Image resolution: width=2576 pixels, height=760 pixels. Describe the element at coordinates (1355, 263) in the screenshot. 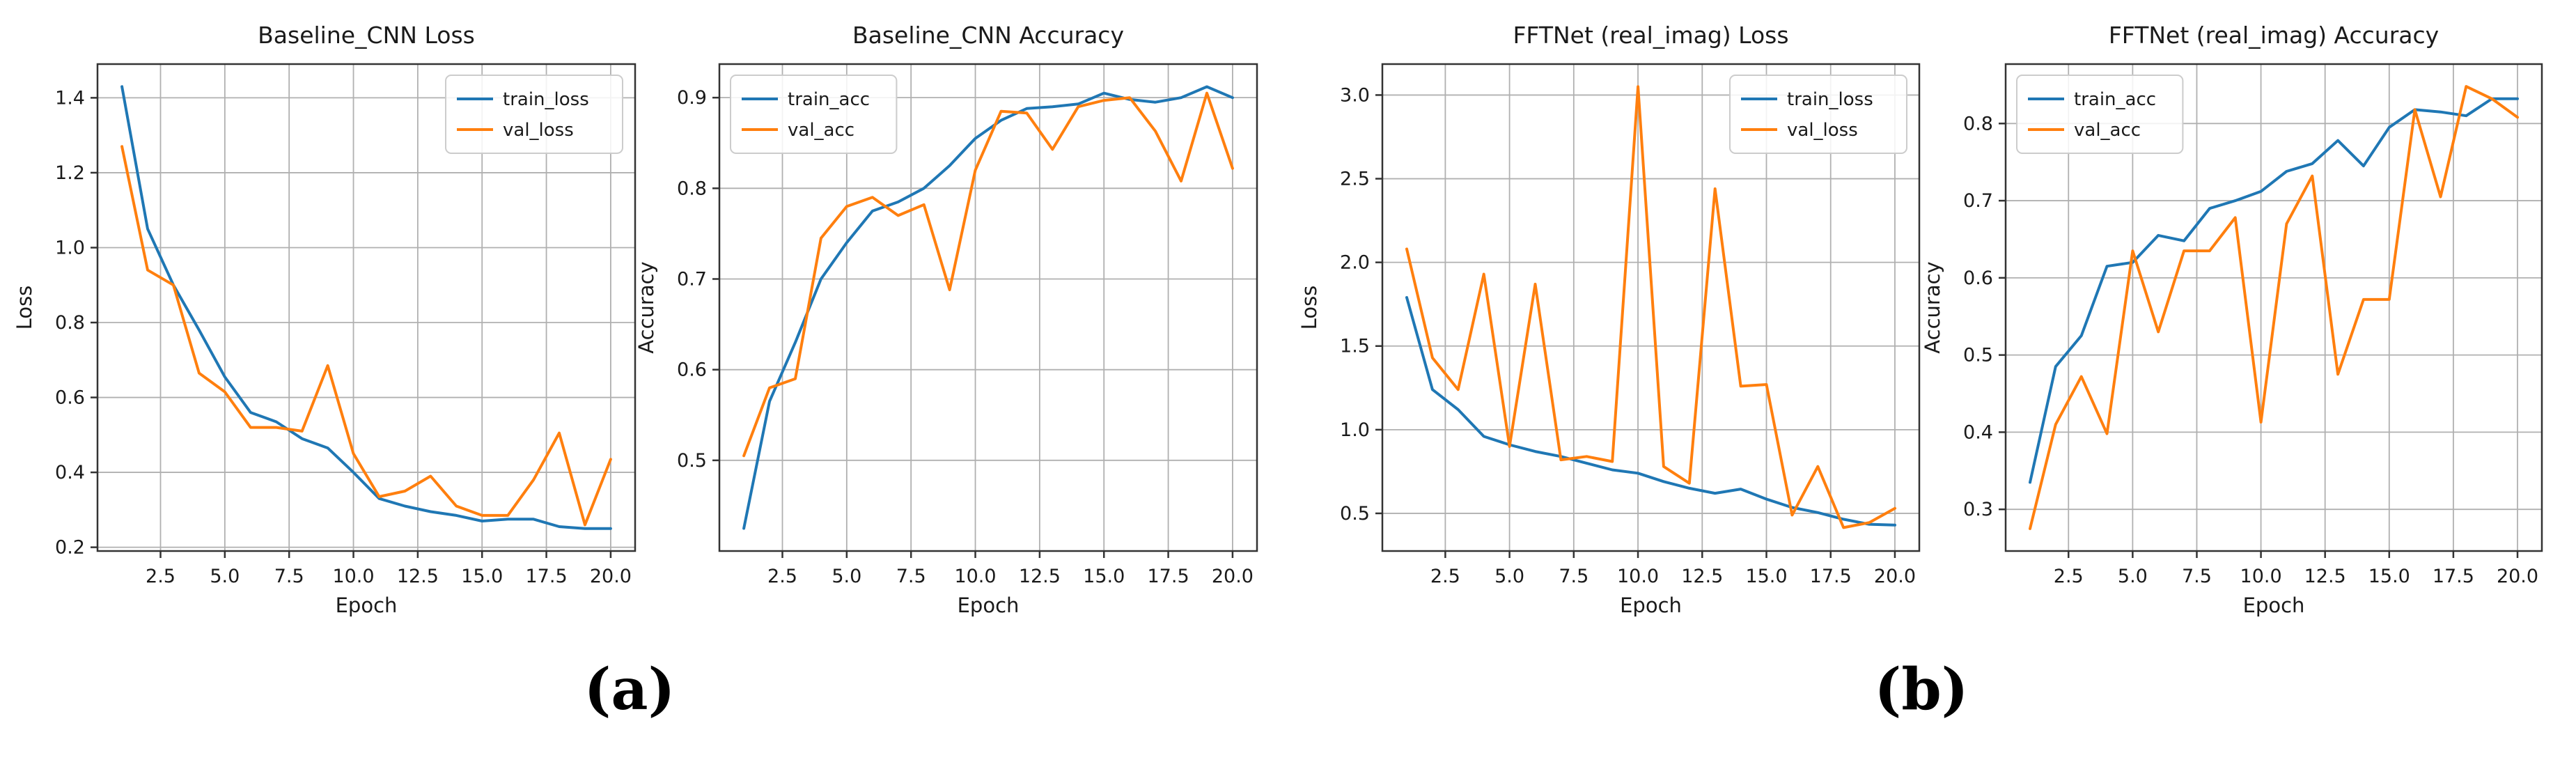

I see `y-tick-label: 2.0` at that location.